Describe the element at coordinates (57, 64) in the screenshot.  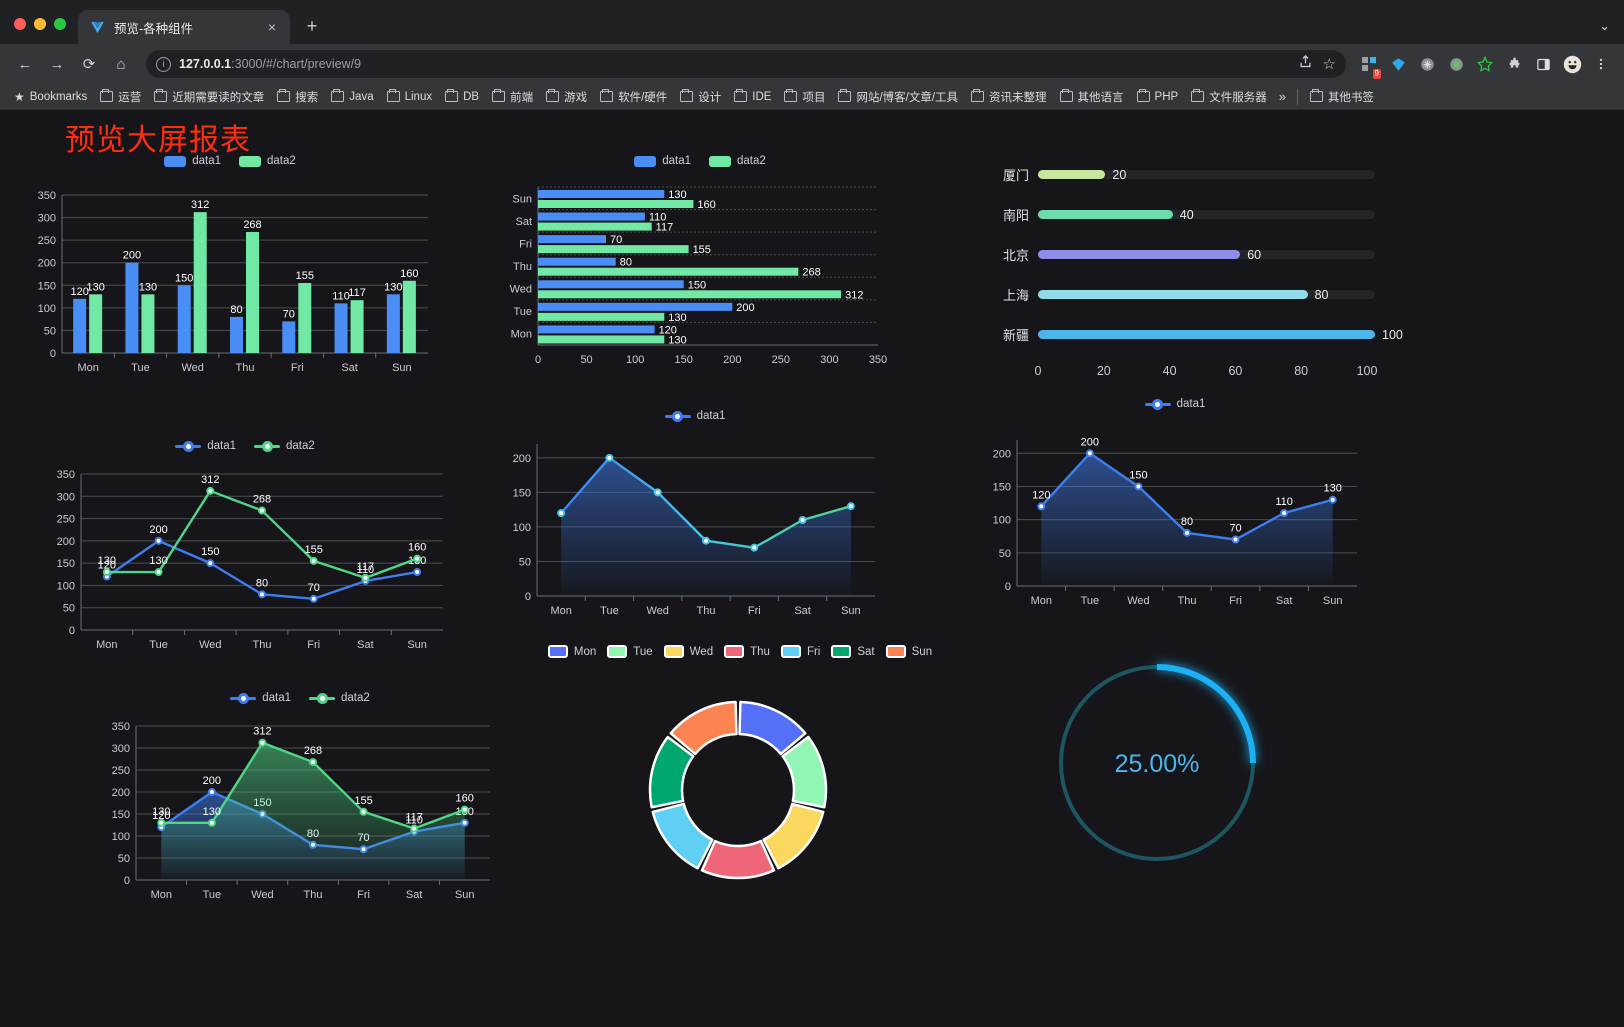
I see `forward-button: →` at that location.